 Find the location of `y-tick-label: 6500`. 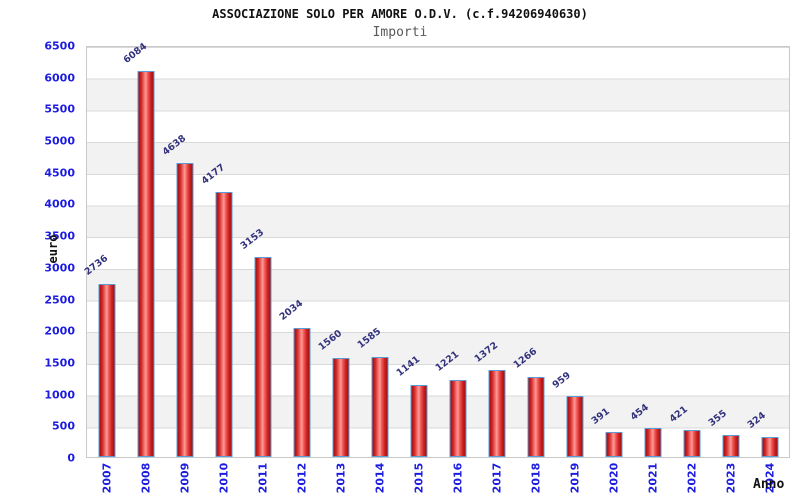

y-tick-label: 6500 is located at coordinates (59, 46).